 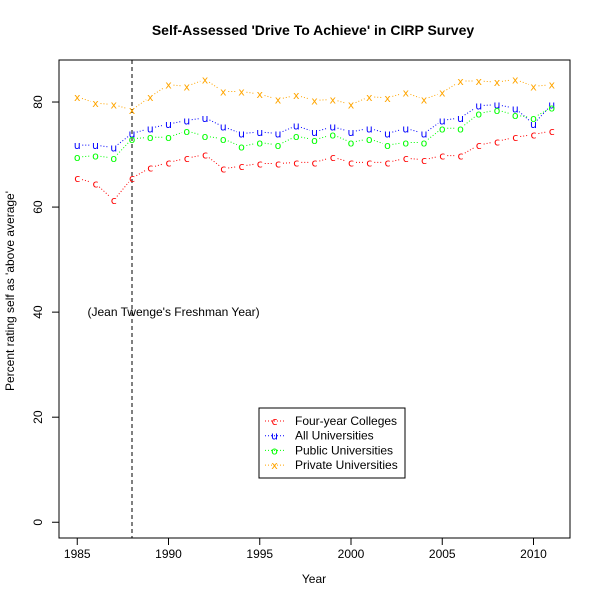 What do you see at coordinates (187, 158) in the screenshot?
I see `data-point-1991: c` at bounding box center [187, 158].